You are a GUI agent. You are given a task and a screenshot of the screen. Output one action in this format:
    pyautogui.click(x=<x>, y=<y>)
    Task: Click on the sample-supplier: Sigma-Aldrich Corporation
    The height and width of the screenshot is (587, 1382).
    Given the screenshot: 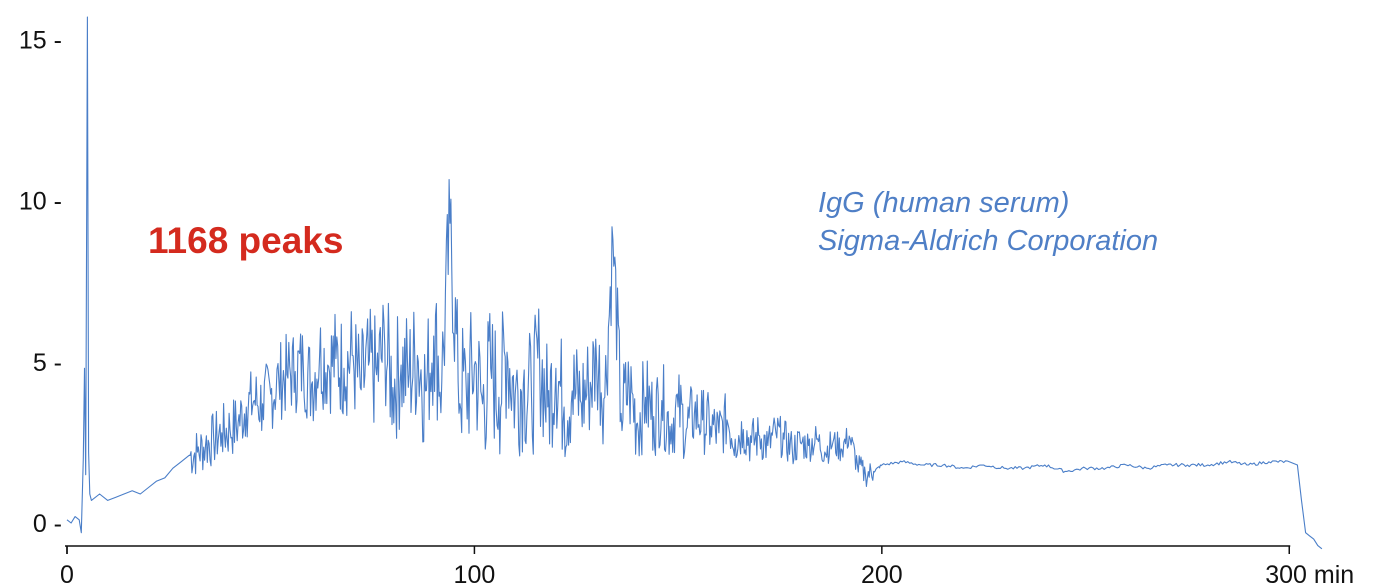 What is the action you would take?
    pyautogui.click(x=988, y=241)
    